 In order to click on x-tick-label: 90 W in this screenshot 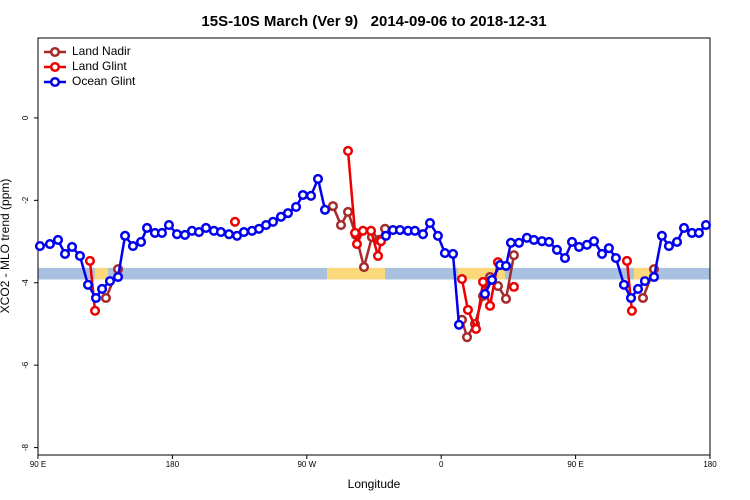, I will do `click(306, 464)`.